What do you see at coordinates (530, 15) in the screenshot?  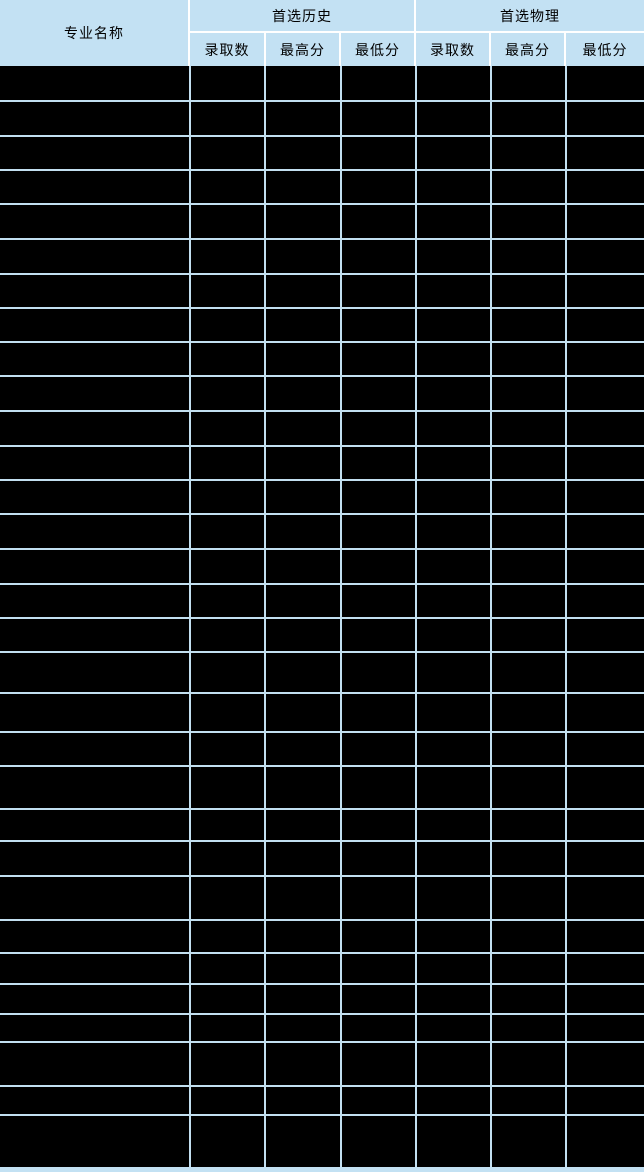 I see `header-group-physics: 首选物理` at bounding box center [530, 15].